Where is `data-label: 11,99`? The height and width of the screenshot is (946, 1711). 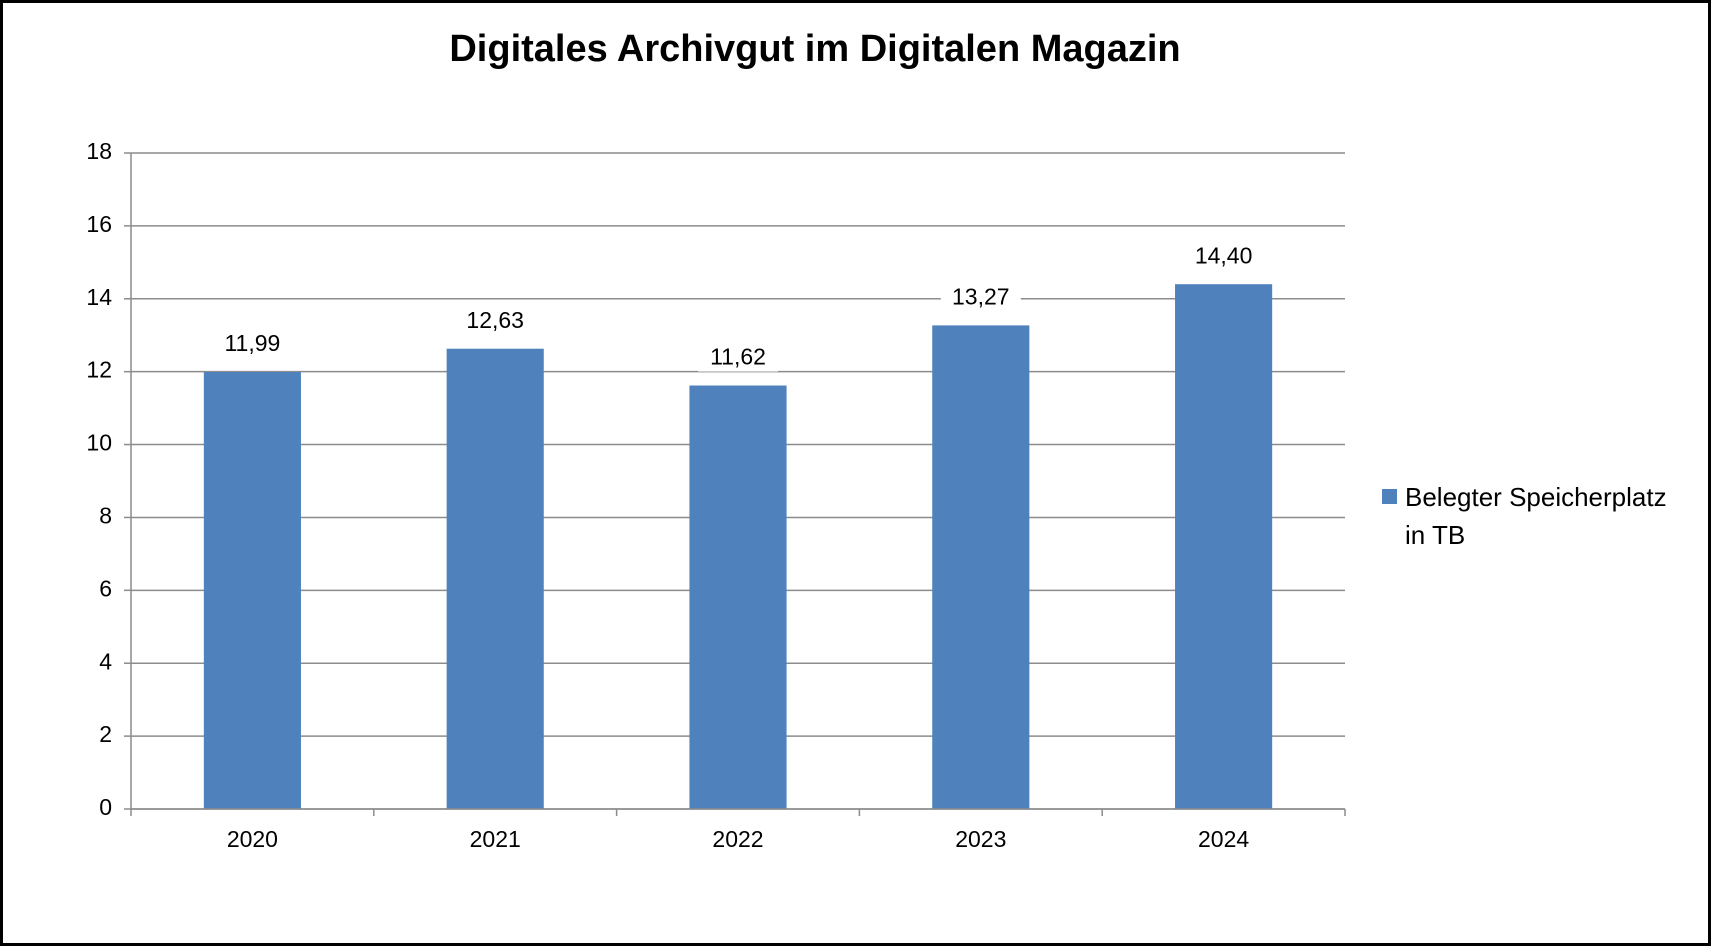
data-label: 11,99 is located at coordinates (252, 343).